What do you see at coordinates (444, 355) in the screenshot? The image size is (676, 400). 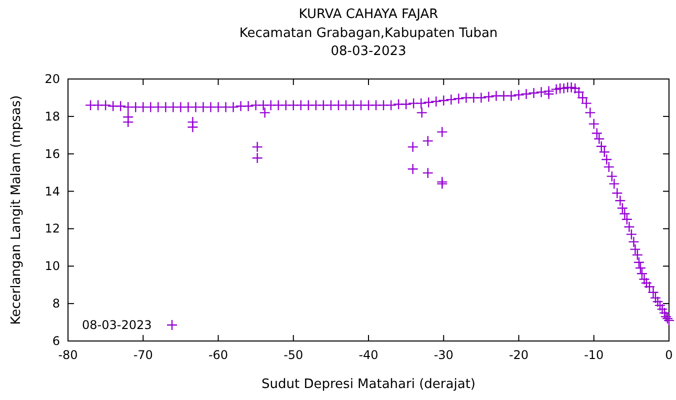 I see `x-tick-label: -30` at bounding box center [444, 355].